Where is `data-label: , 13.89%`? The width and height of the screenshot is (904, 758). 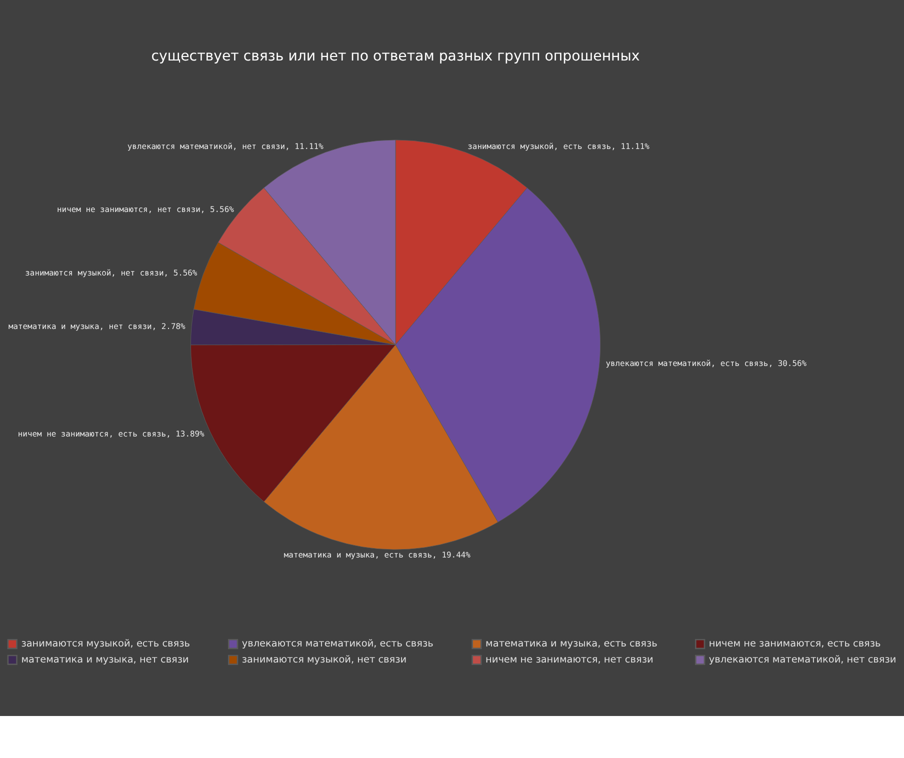 data-label: , 13.89% is located at coordinates (185, 434).